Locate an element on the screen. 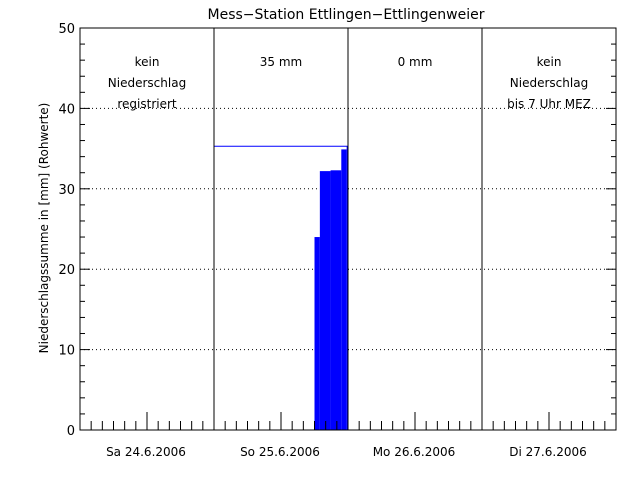 Image resolution: width=640 pixels, height=480 pixels. y-tick-label: 40 is located at coordinates (66, 109).